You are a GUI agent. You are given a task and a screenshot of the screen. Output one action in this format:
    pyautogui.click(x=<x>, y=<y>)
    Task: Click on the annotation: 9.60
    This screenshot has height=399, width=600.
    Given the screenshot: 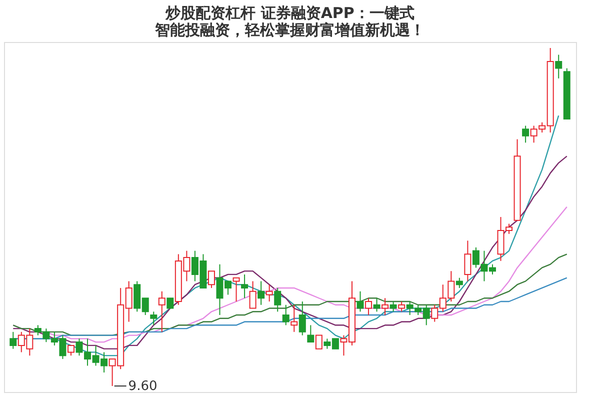 What is the action you would take?
    pyautogui.click(x=143, y=386)
    